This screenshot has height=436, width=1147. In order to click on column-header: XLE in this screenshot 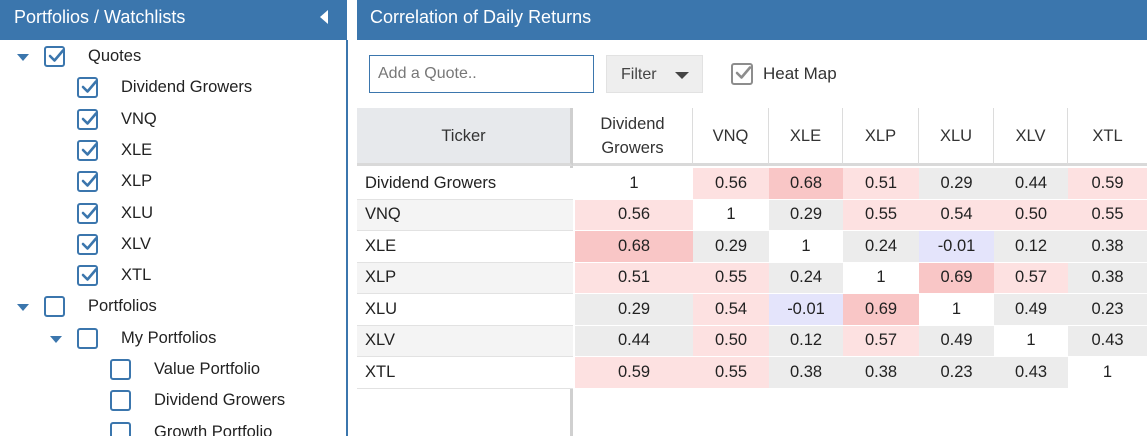, I will do `click(806, 137)`.